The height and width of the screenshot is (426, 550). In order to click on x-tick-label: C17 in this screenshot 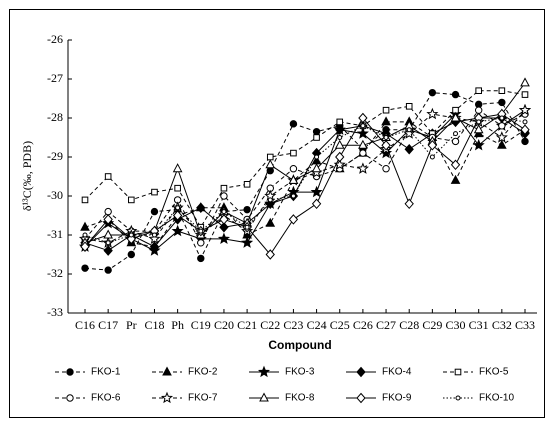, I will do `click(108, 325)`.